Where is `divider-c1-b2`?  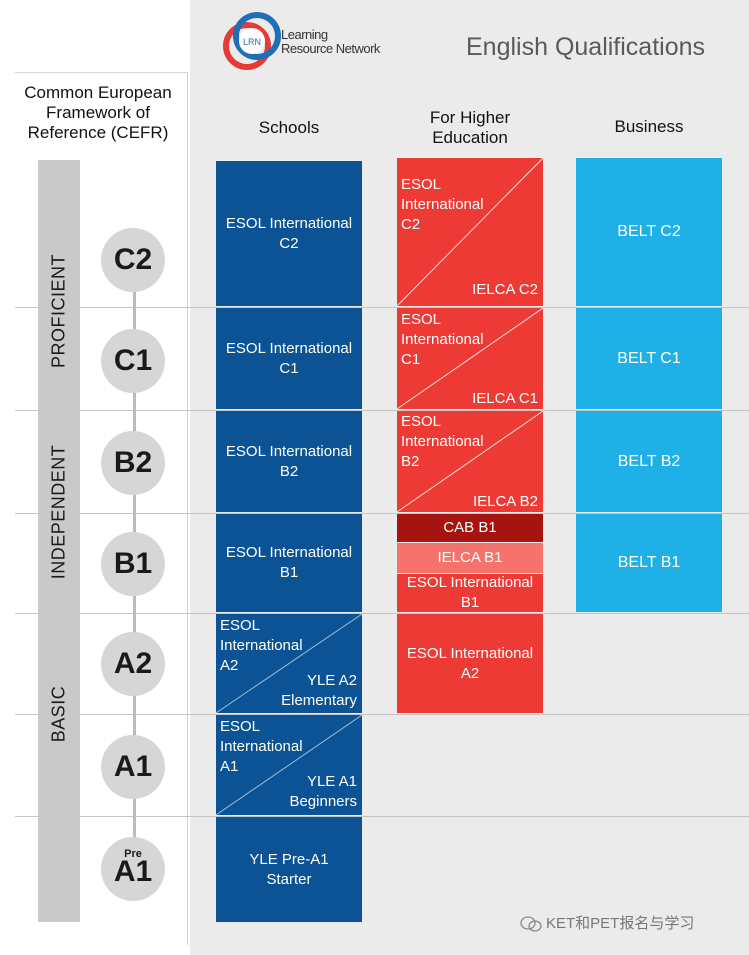
divider-c1-b2 is located at coordinates (382, 410).